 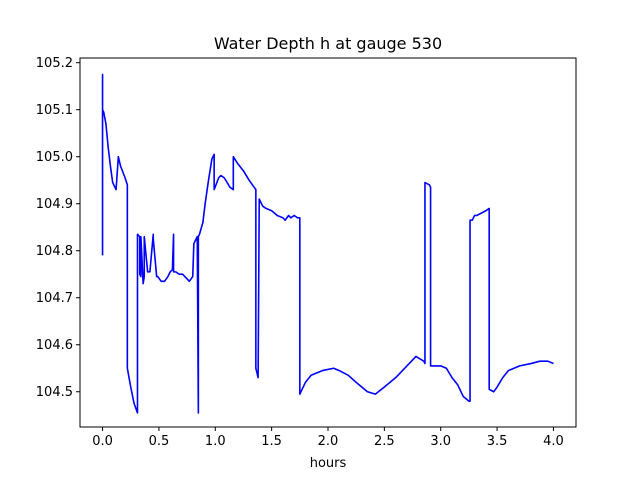 What do you see at coordinates (54, 110) in the screenshot?
I see `y-tick-label: 105.1` at bounding box center [54, 110].